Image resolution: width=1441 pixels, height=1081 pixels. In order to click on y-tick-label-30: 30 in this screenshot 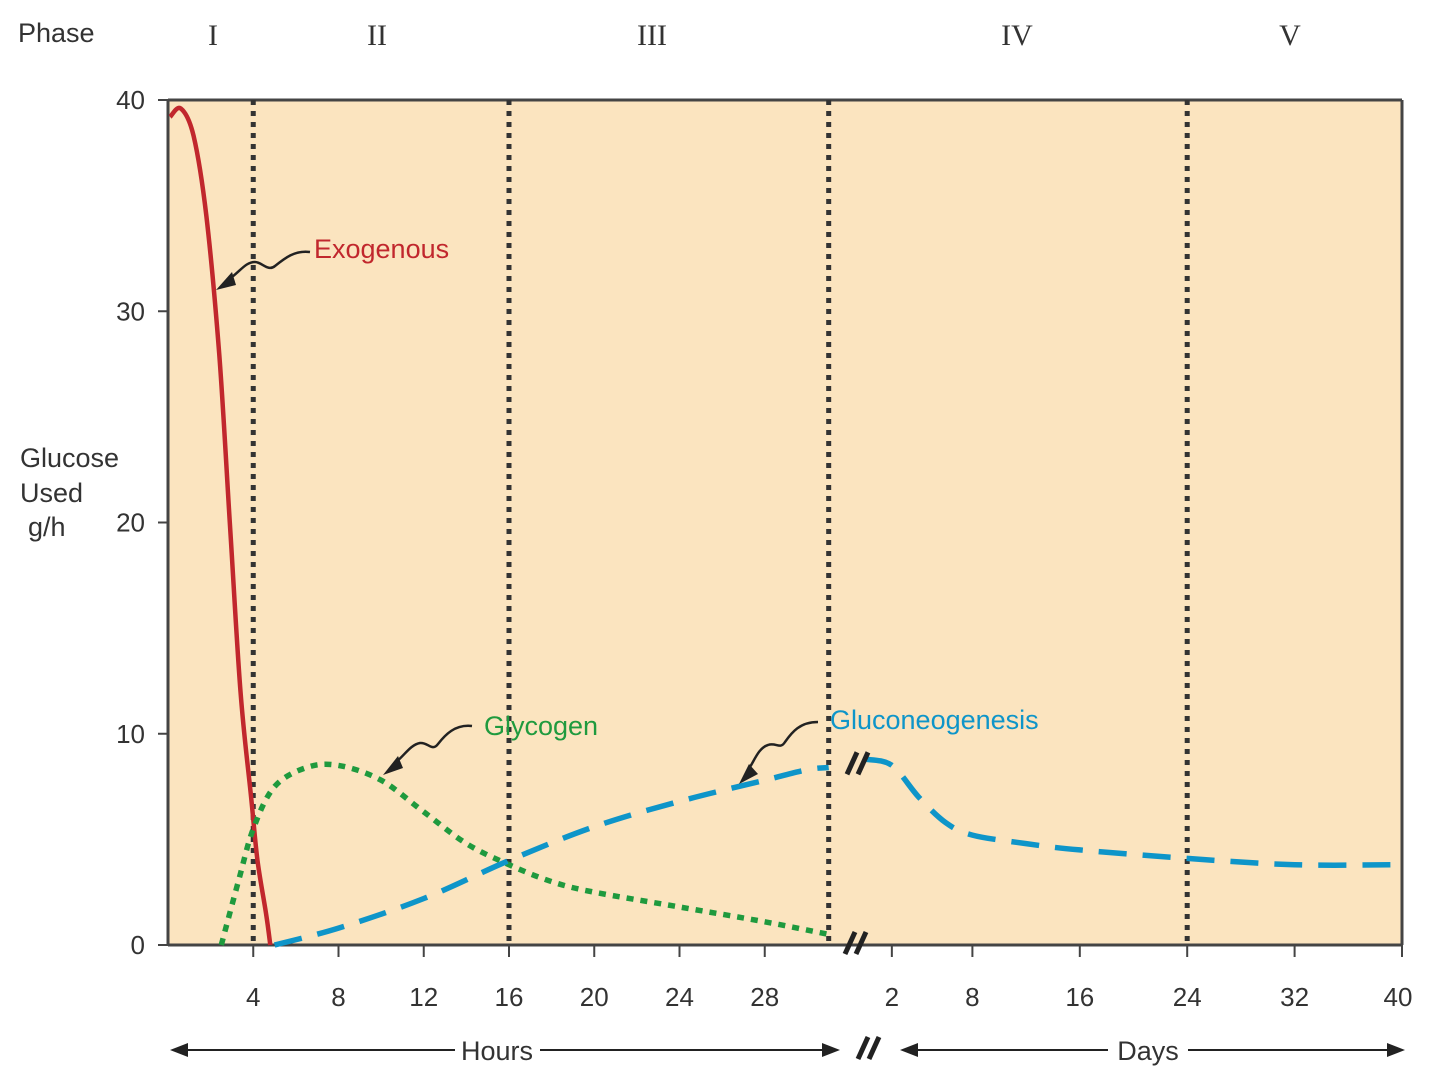, I will do `click(130, 311)`.